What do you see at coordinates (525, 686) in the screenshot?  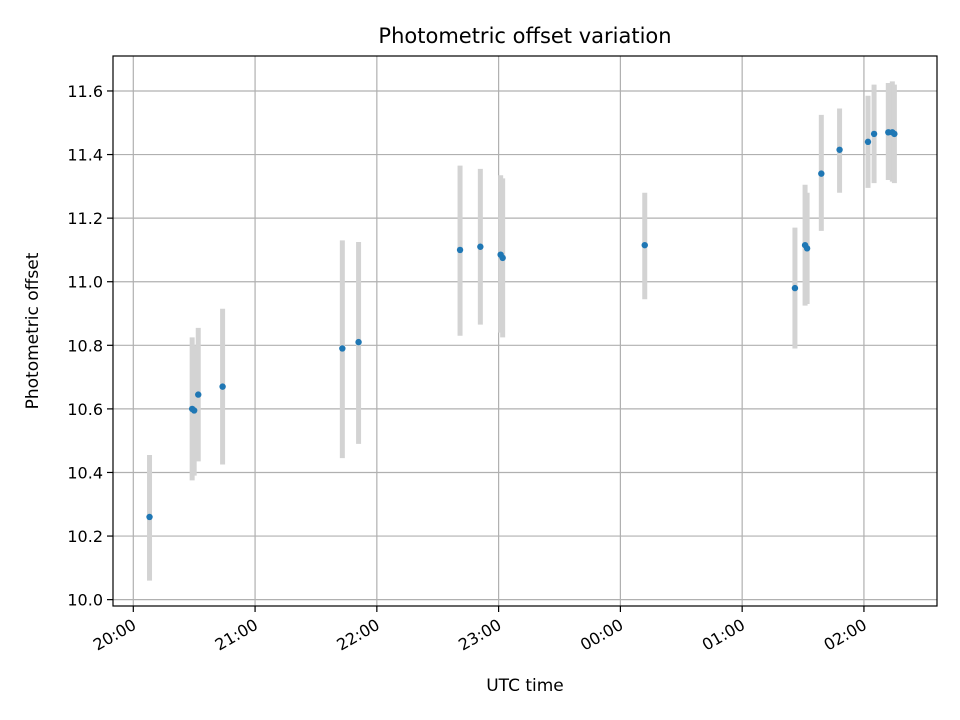 I see `x-axis-label: UTC time` at bounding box center [525, 686].